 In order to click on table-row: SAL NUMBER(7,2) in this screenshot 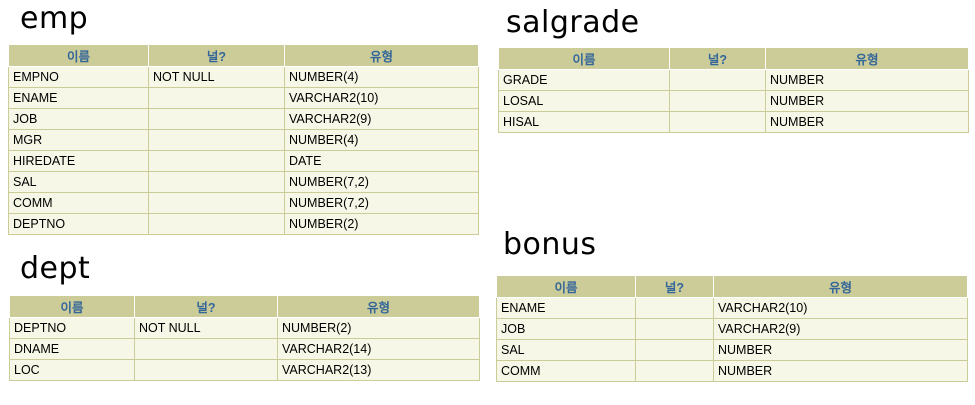, I will do `click(243, 182)`.